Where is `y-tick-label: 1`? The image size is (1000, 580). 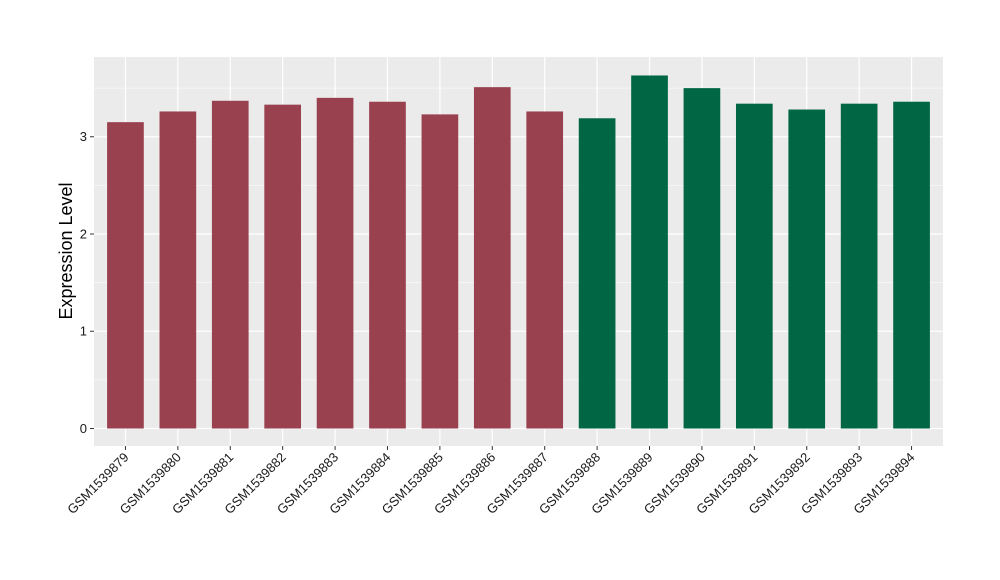
y-tick-label: 1 is located at coordinates (83, 331).